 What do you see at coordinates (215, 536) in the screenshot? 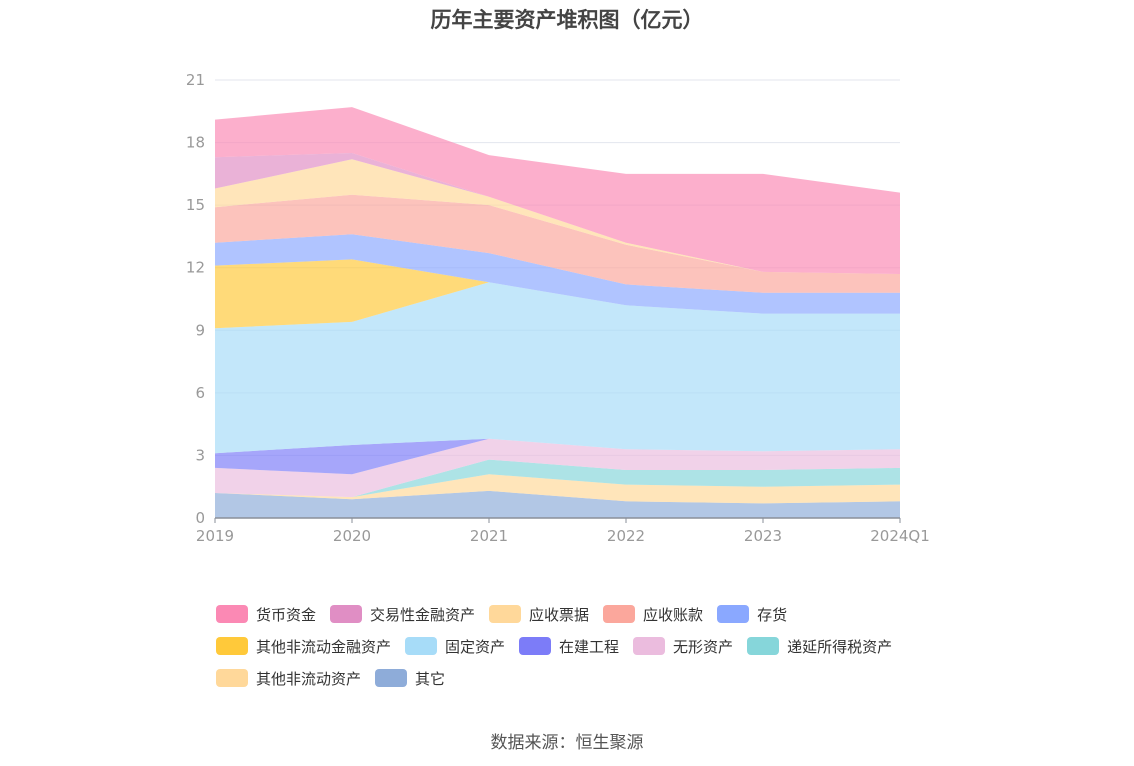
I see `x-tick-label: 2019` at bounding box center [215, 536].